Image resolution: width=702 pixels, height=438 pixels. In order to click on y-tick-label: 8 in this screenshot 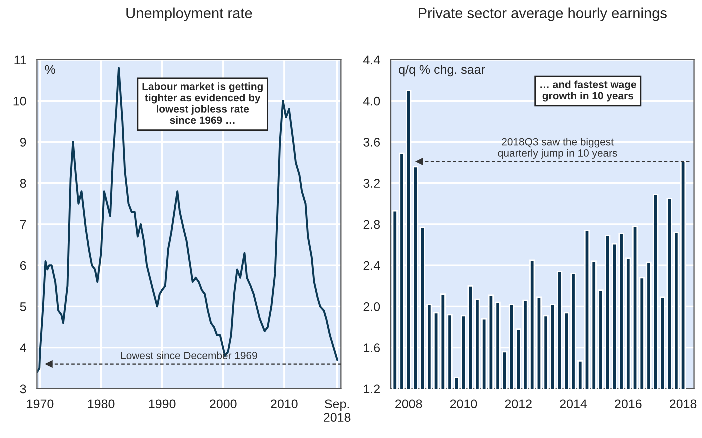, I will do `click(23, 183)`.